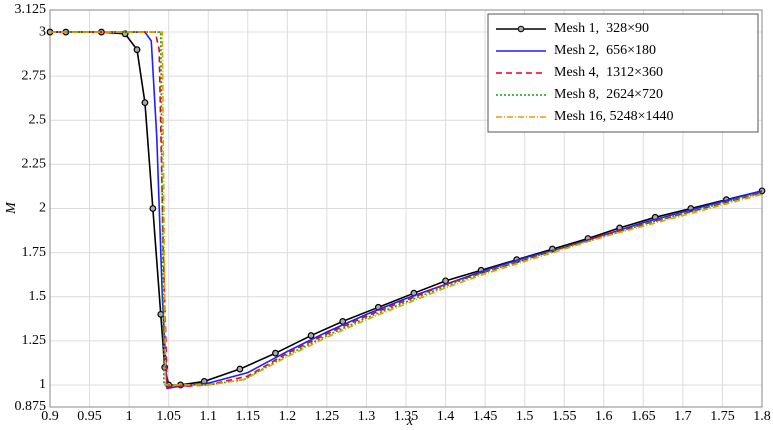 Image resolution: width=773 pixels, height=430 pixels. What do you see at coordinates (34, 340) in the screenshot?
I see `y-tick-label: 1.25` at bounding box center [34, 340].